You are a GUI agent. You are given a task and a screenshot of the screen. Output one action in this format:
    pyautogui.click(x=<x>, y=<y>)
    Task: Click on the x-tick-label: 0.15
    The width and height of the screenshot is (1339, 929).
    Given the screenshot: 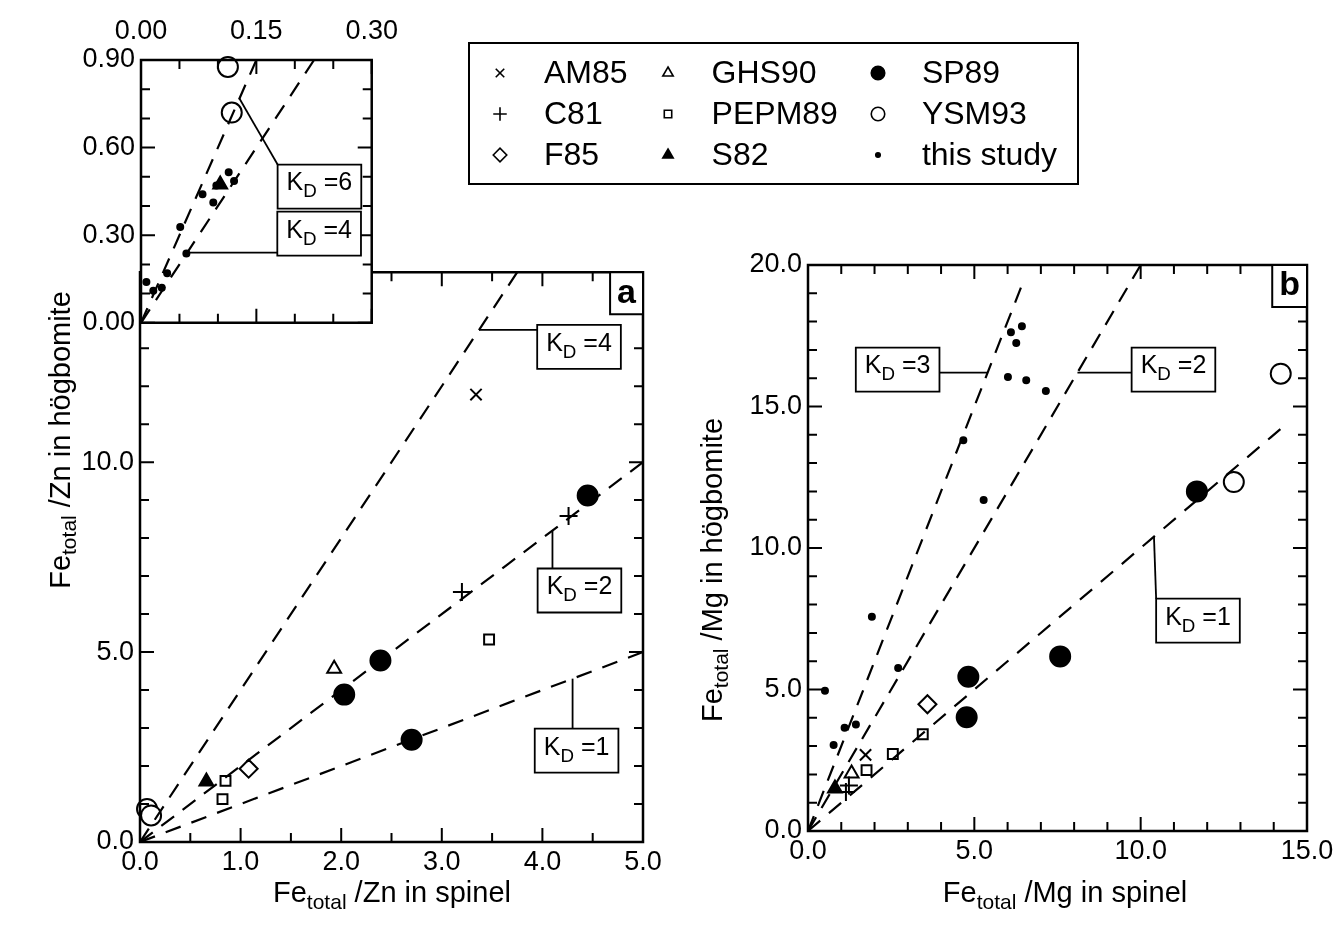 What is the action you would take?
    pyautogui.click(x=256, y=30)
    